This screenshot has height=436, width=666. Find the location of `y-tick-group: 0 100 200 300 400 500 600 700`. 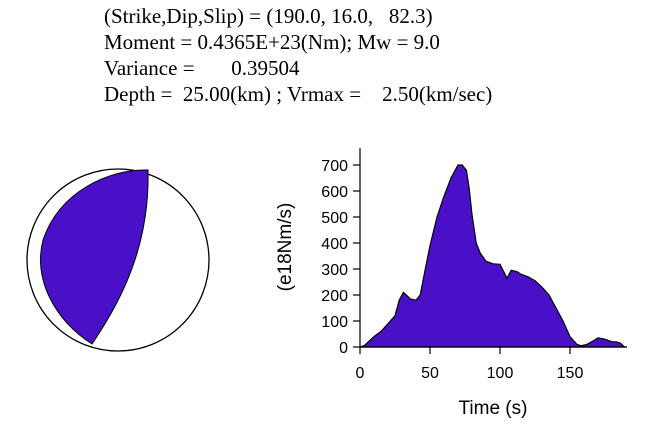

y-tick-group: 0 100 200 300 400 500 600 700 is located at coordinates (340, 257).